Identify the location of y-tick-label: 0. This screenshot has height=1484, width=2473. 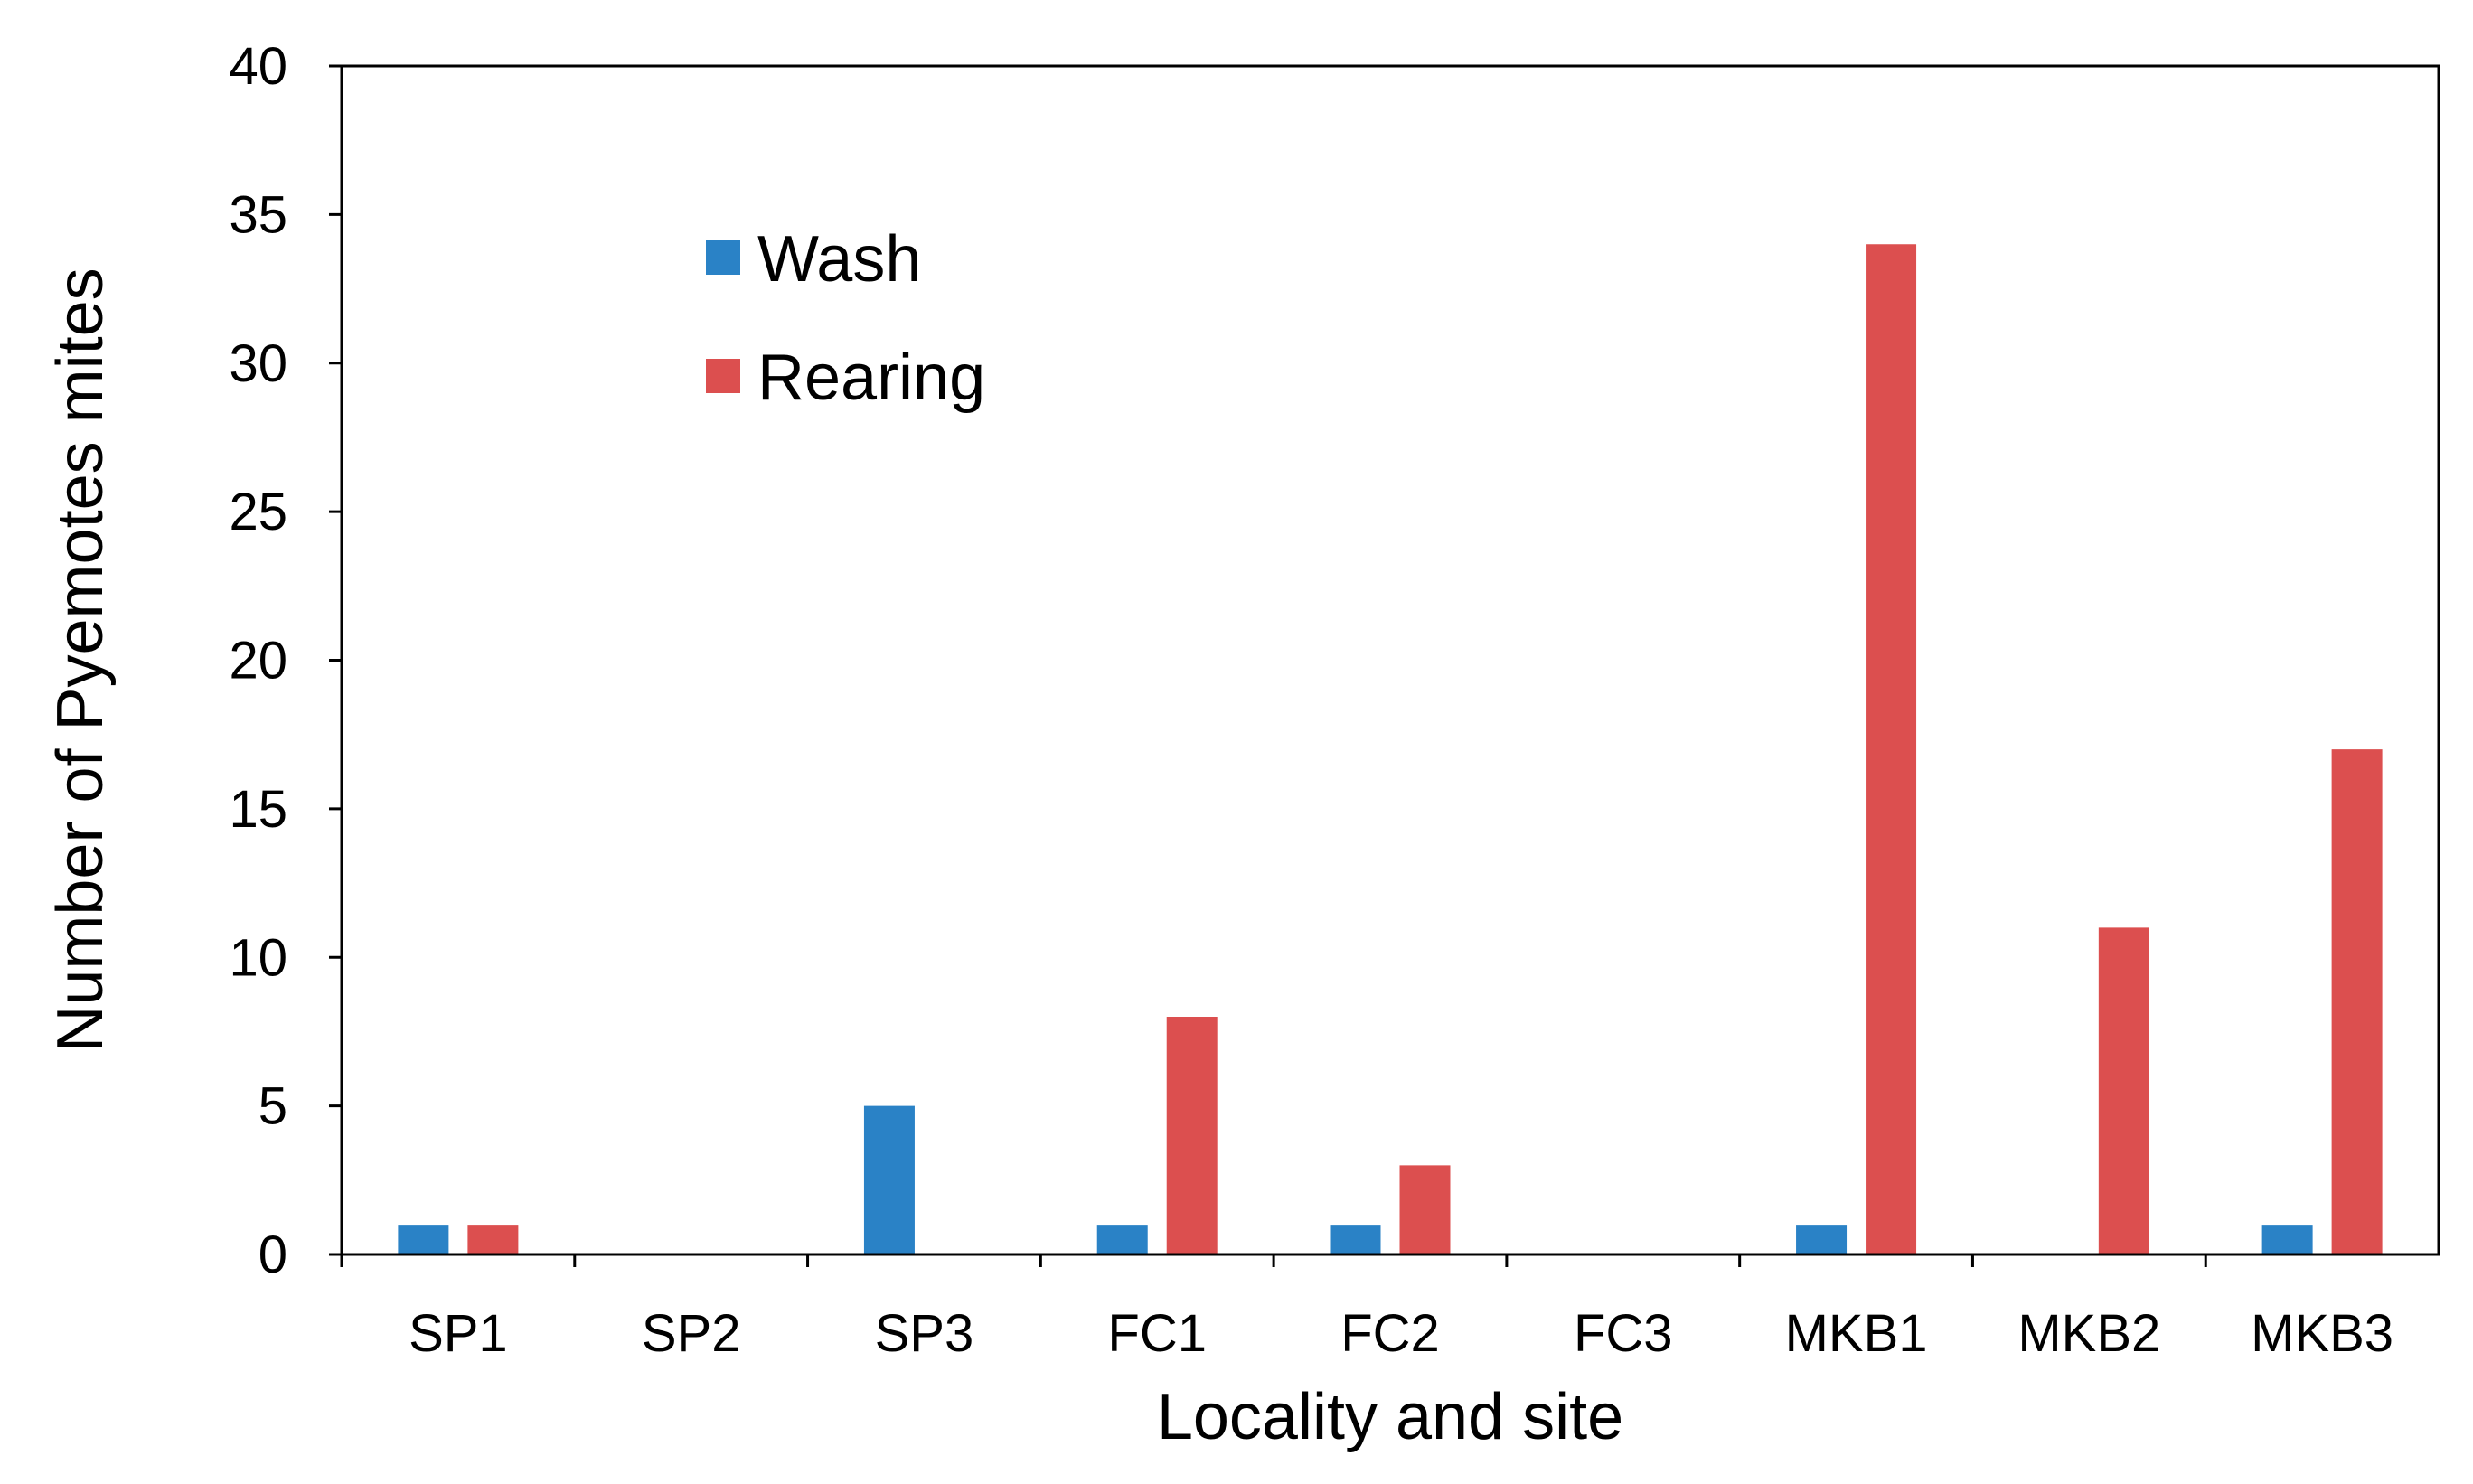
(273, 1255).